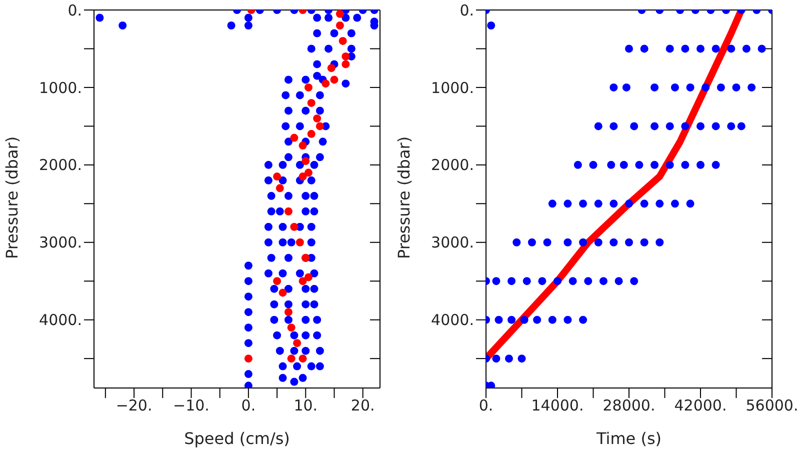 This screenshot has height=450, width=800. What do you see at coordinates (700, 405) in the screenshot?
I see `x-tick-label: 42000.` at bounding box center [700, 405].